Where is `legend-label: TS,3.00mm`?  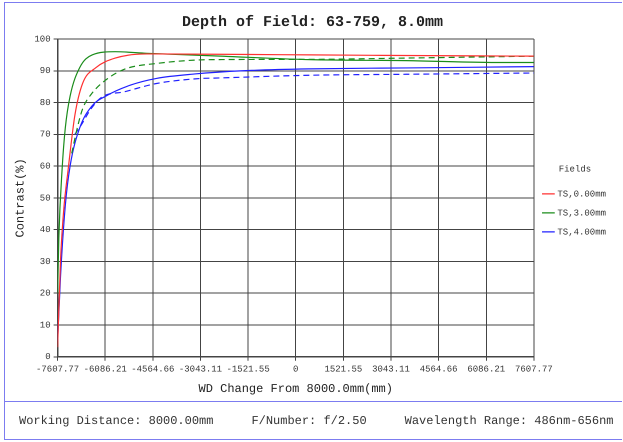 legend-label: TS,3.00mm is located at coordinates (581, 213).